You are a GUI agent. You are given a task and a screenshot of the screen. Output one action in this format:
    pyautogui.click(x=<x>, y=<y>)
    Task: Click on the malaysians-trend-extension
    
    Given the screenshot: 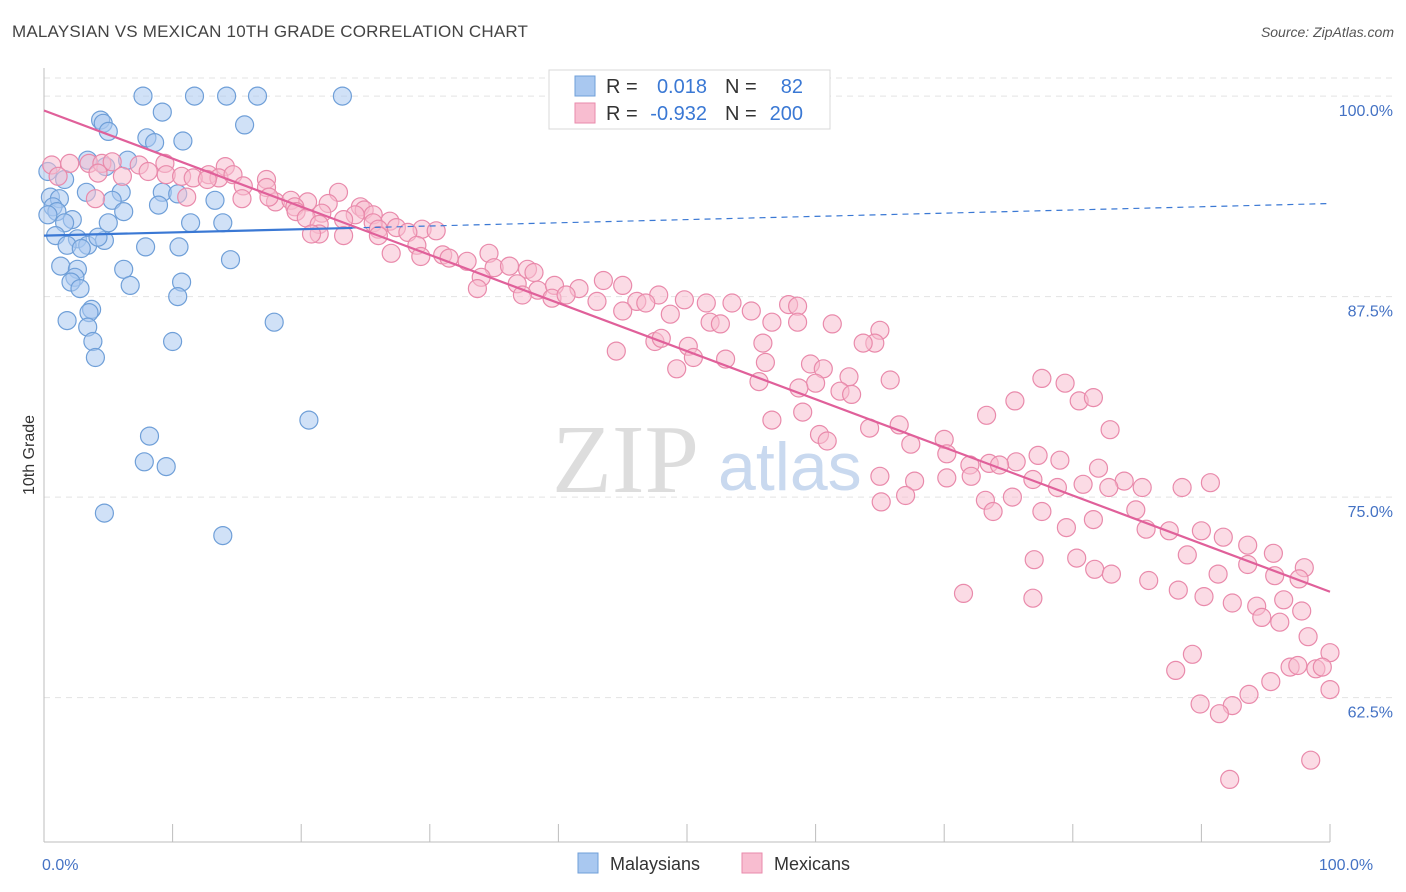 What is the action you would take?
    pyautogui.click(x=841, y=215)
    